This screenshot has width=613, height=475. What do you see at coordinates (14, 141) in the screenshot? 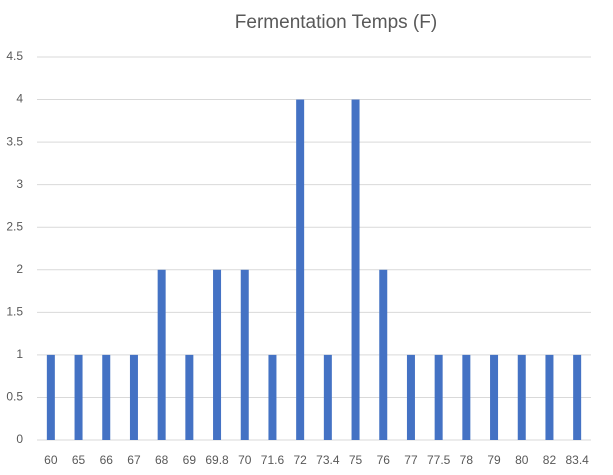
I see `y-tick-label: 3.5` at bounding box center [14, 141].